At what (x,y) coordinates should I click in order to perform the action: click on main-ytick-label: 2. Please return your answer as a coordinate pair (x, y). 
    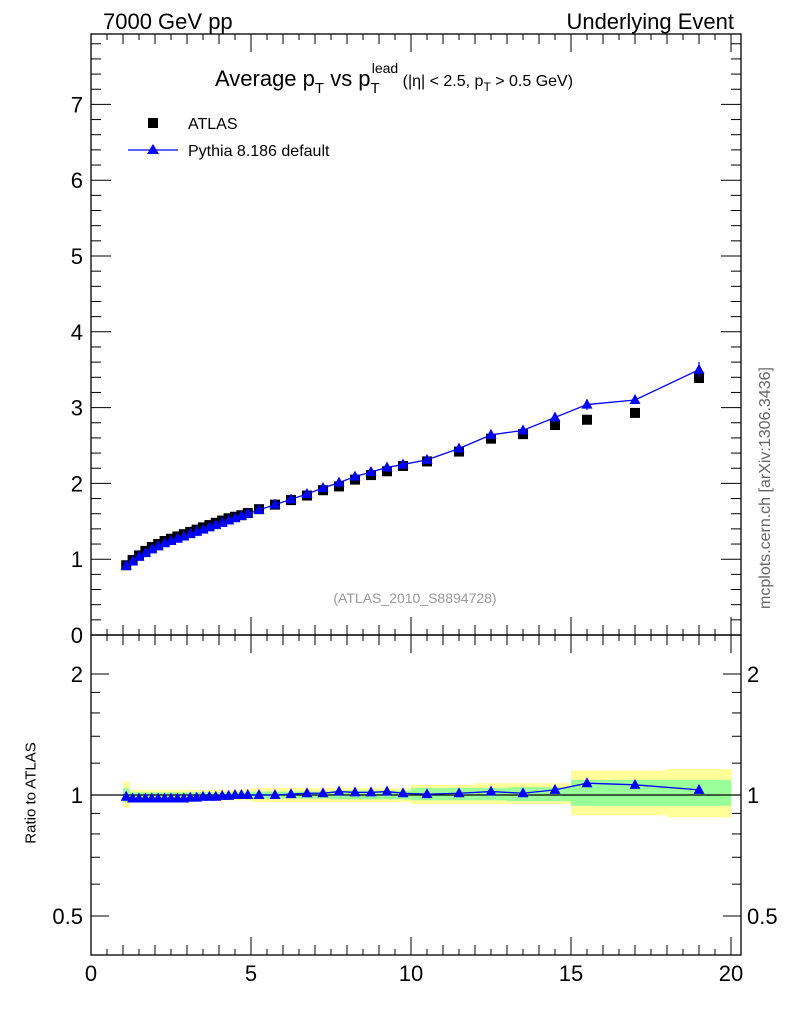
    Looking at the image, I should click on (77, 483).